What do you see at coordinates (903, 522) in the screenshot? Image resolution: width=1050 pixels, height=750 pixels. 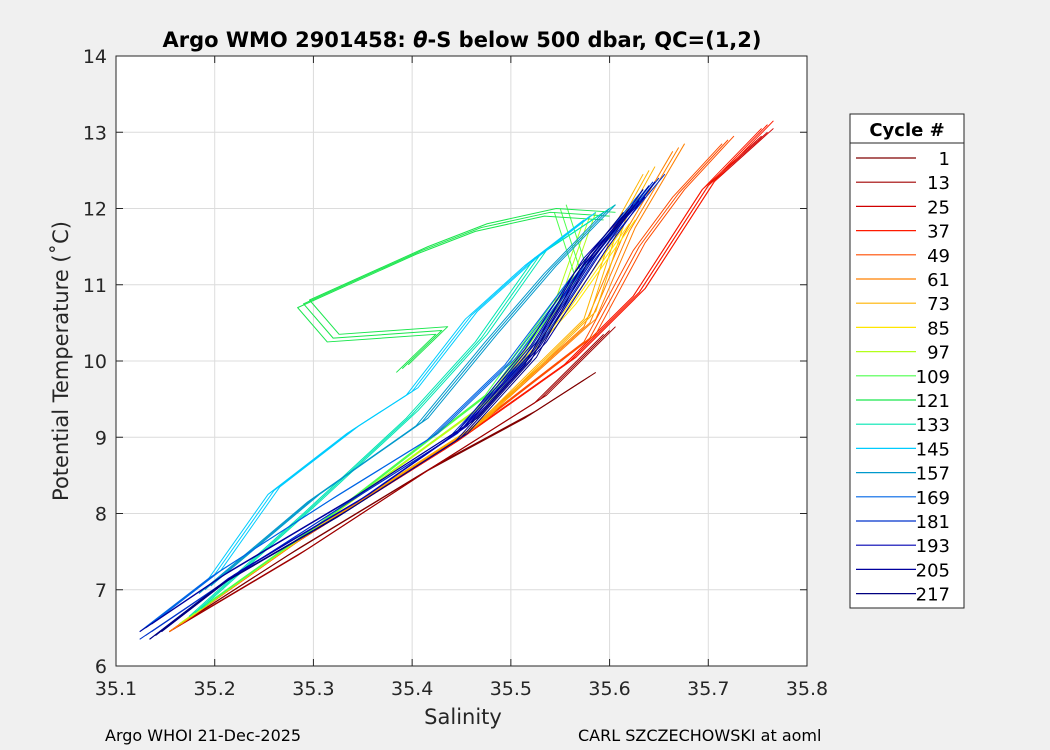 I see `legend-item: 181` at bounding box center [903, 522].